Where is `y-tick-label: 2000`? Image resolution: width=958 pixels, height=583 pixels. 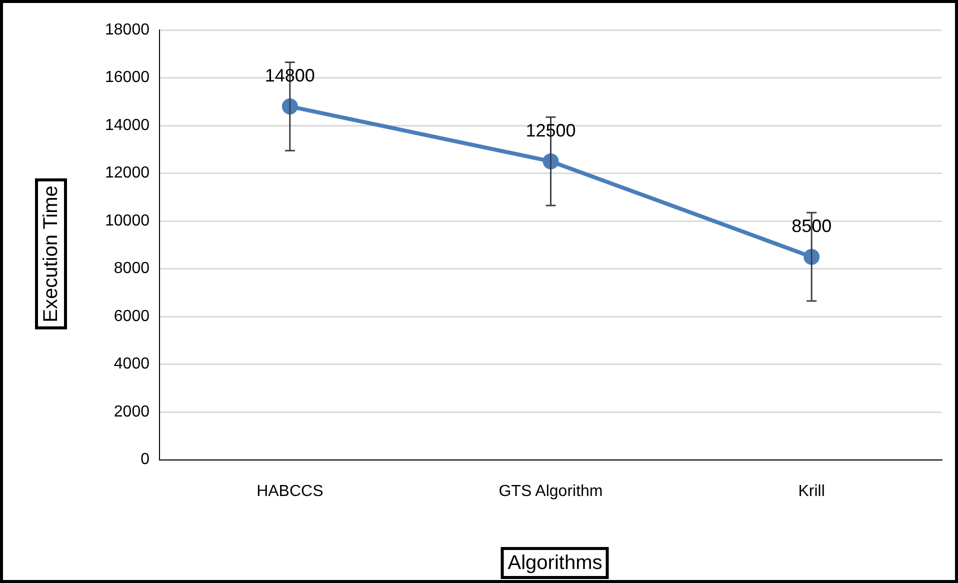
y-tick-label: 2000 is located at coordinates (132, 411).